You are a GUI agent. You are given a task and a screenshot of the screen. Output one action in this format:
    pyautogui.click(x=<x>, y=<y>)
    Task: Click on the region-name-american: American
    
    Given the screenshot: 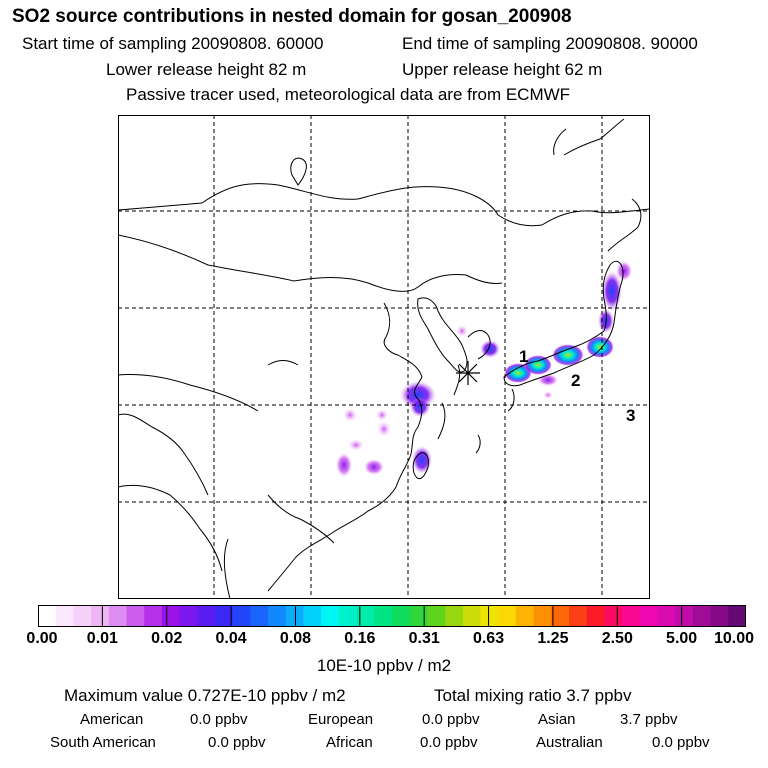 What is the action you would take?
    pyautogui.click(x=112, y=719)
    